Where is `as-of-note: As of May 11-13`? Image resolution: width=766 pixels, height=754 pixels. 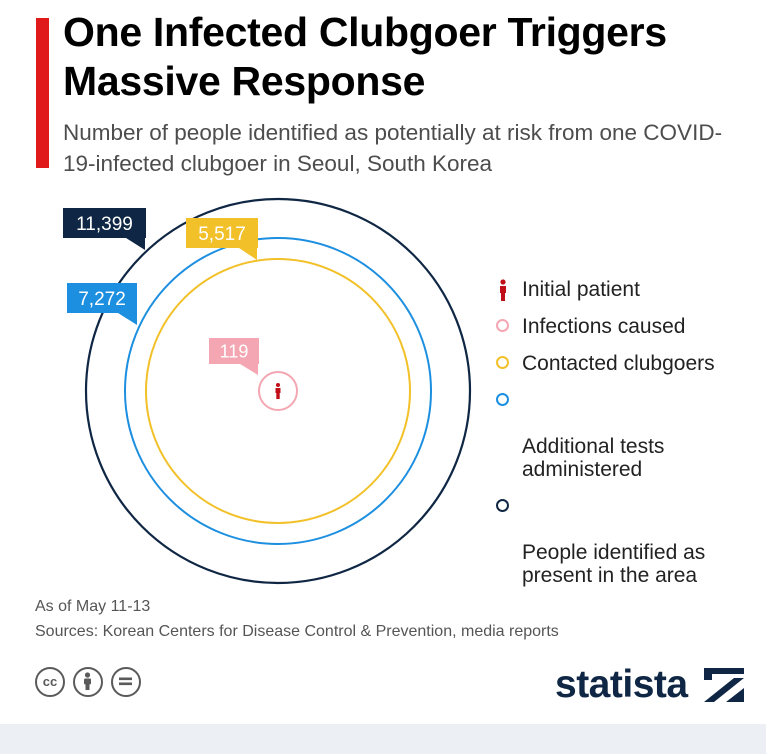
as-of-note: As of May 11-13 is located at coordinates (93, 606).